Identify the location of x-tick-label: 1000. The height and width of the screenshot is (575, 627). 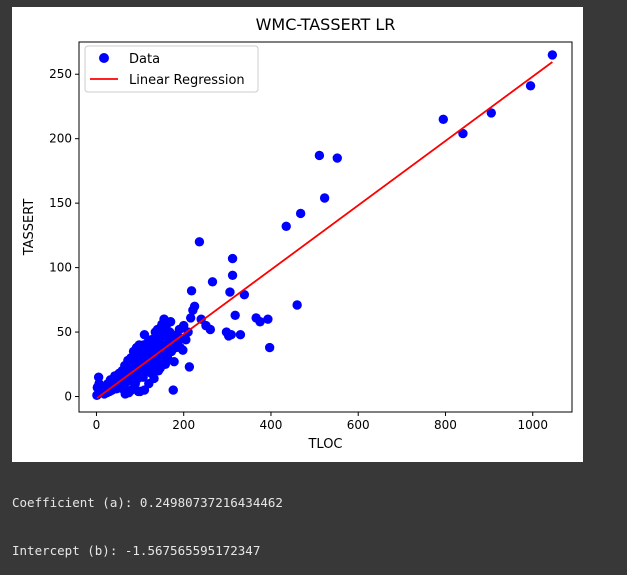
(532, 425).